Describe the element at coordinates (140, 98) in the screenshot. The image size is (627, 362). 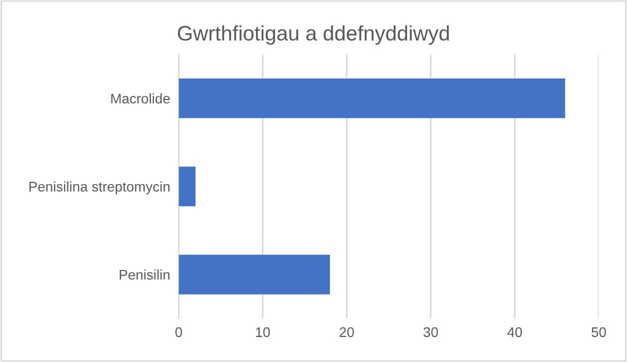
I see `y-tick-label: Macrolide` at that location.